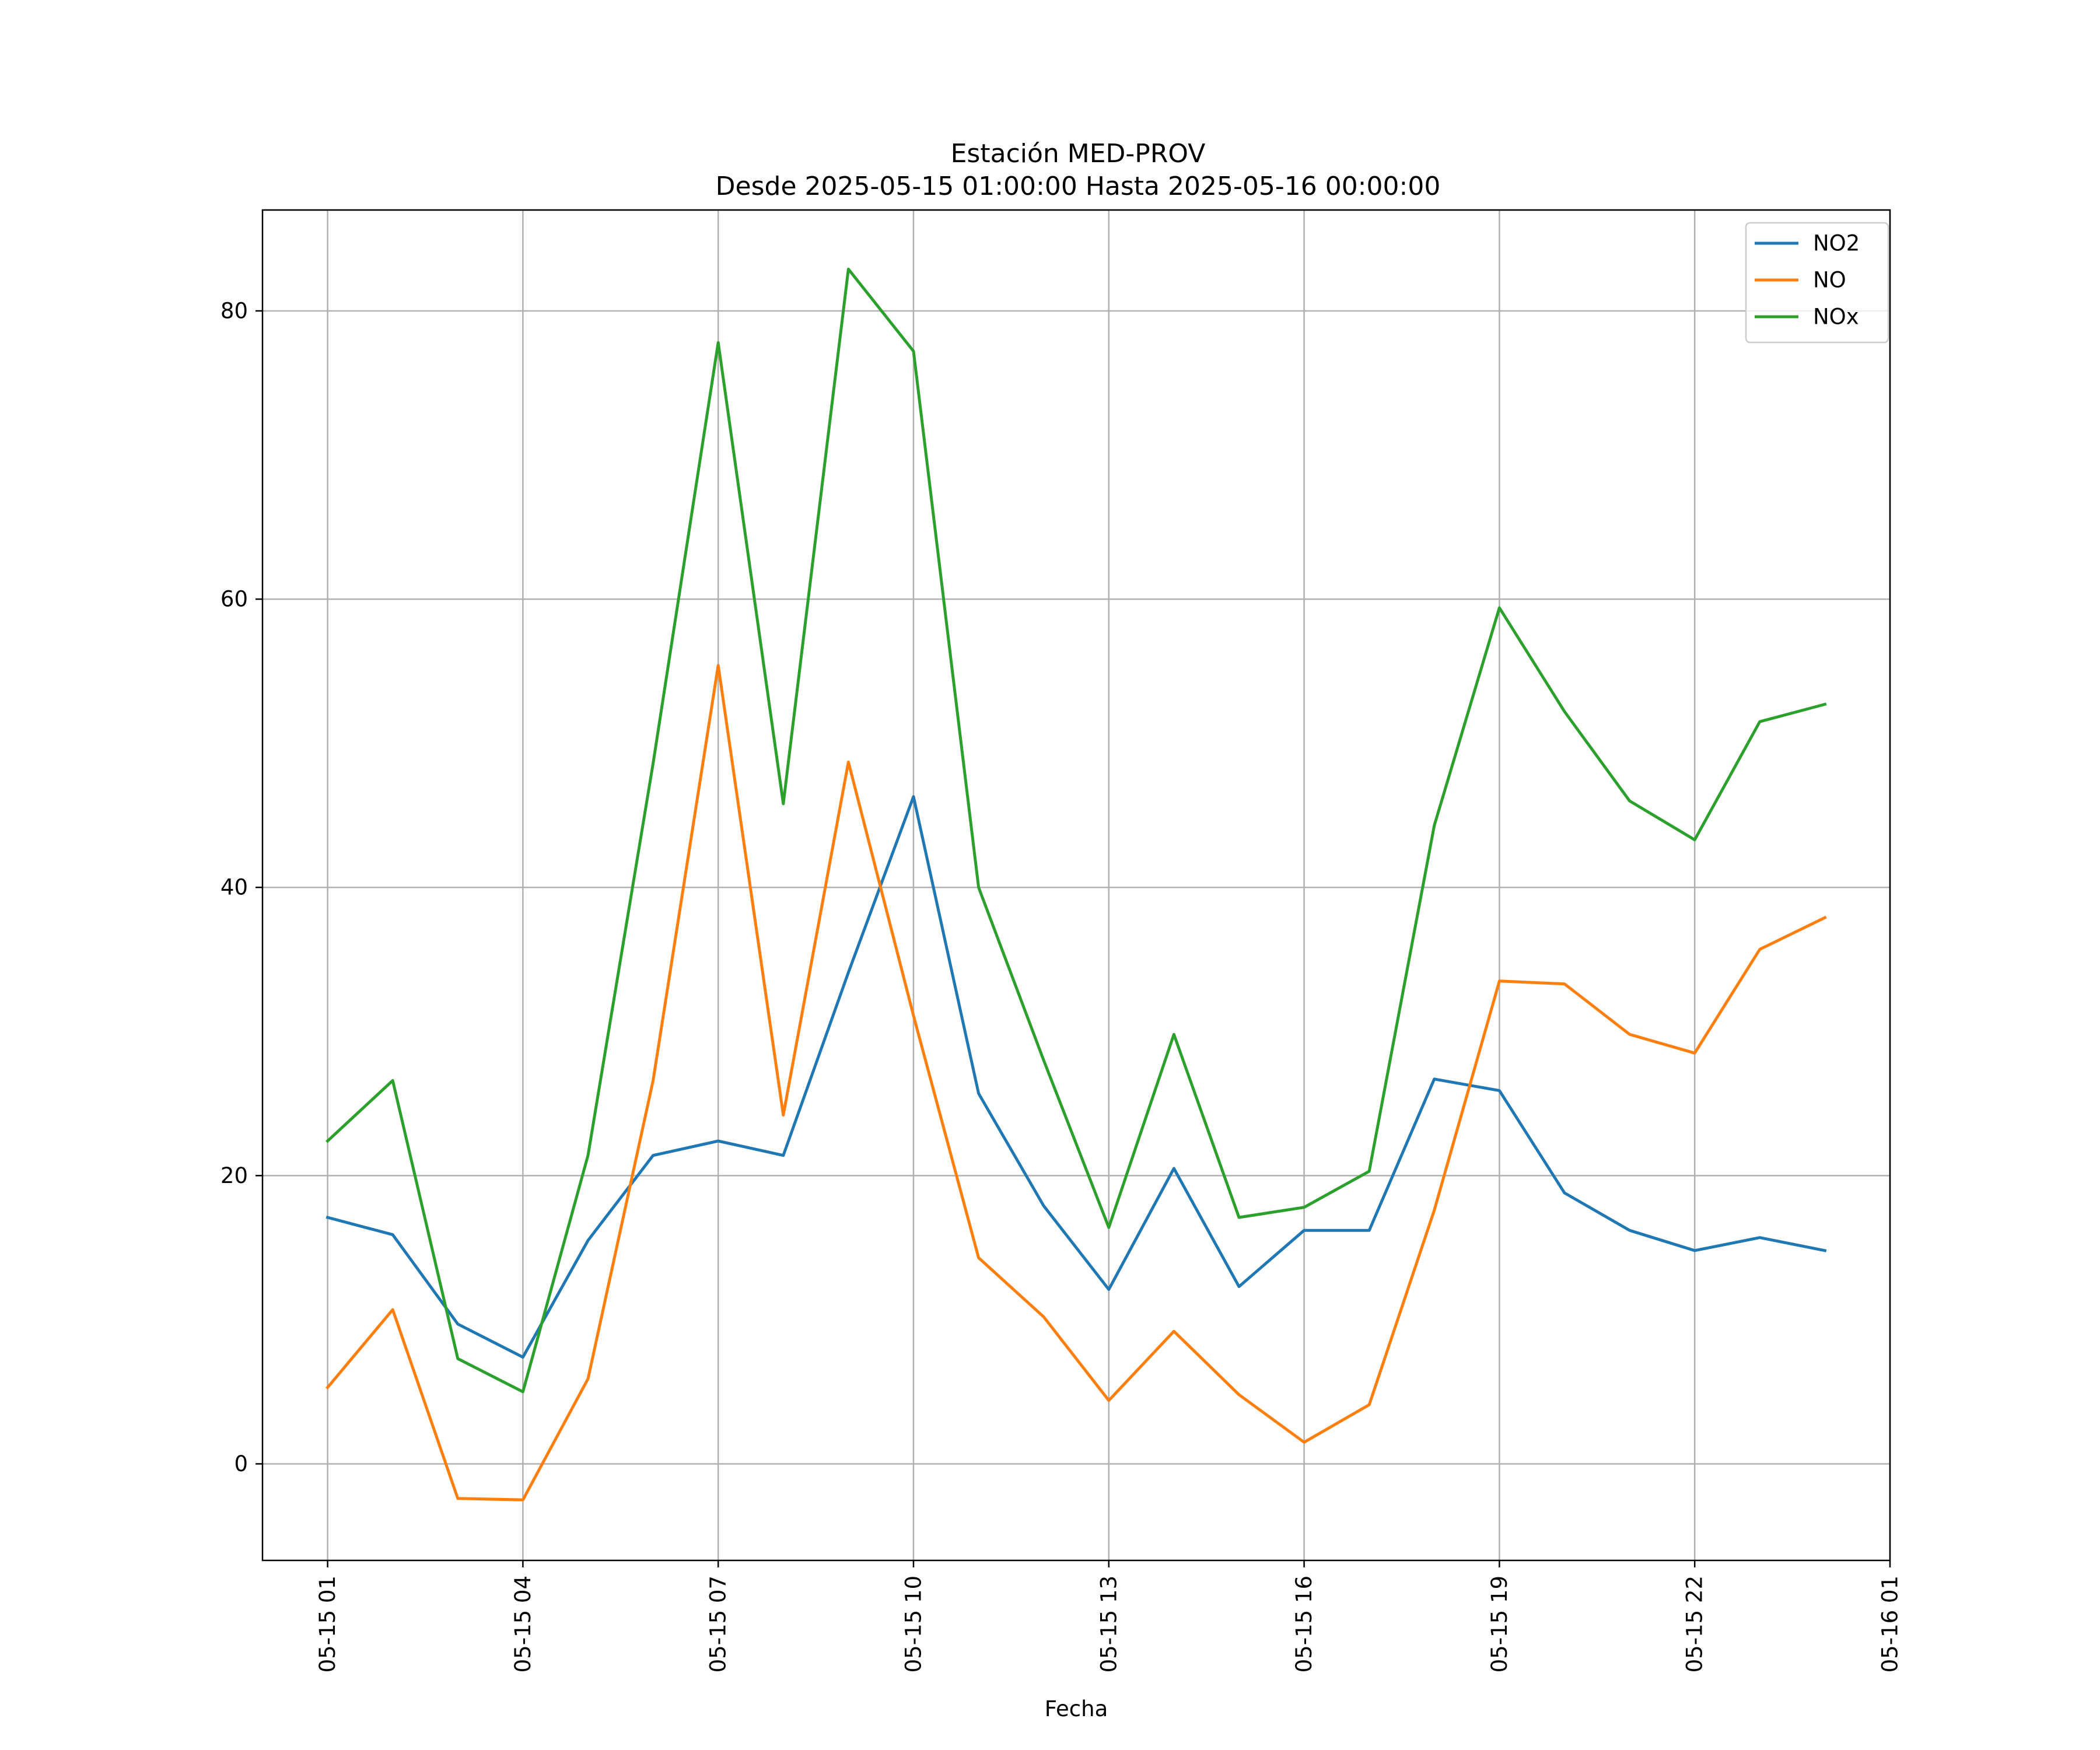 The image size is (2100, 1750). I want to click on x-tick-label: 05-15 19, so click(1499, 1624).